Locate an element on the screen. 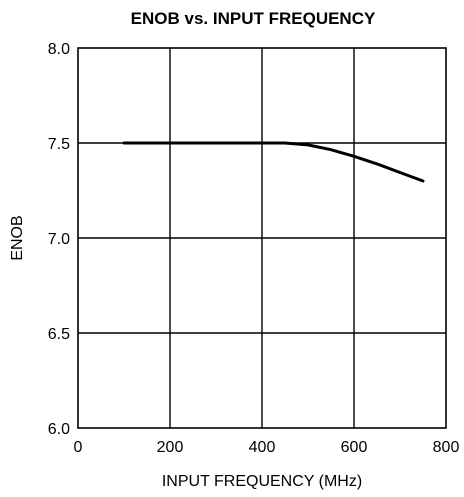 The height and width of the screenshot is (497, 464). y-tick-label: 7.5 is located at coordinates (59, 144).